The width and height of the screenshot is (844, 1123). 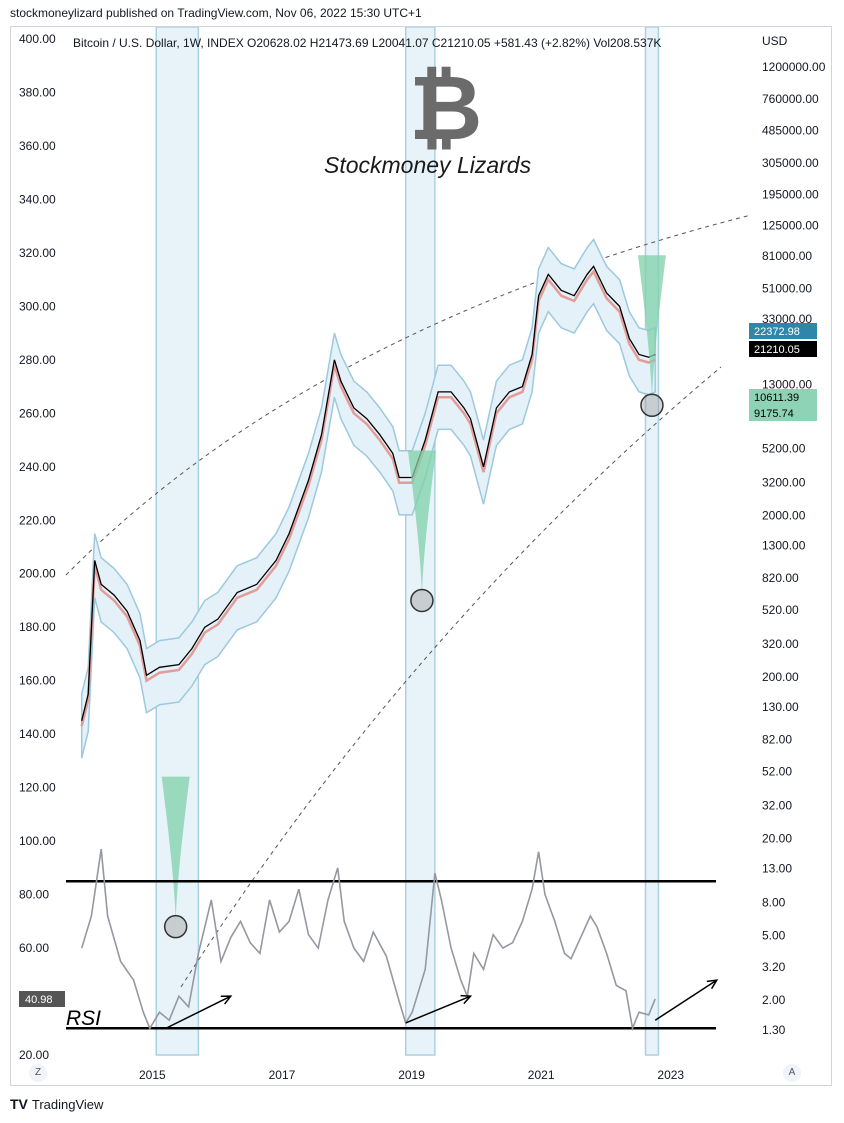 What do you see at coordinates (787, 256) in the screenshot?
I see `right-axis-tick: 81000.00` at bounding box center [787, 256].